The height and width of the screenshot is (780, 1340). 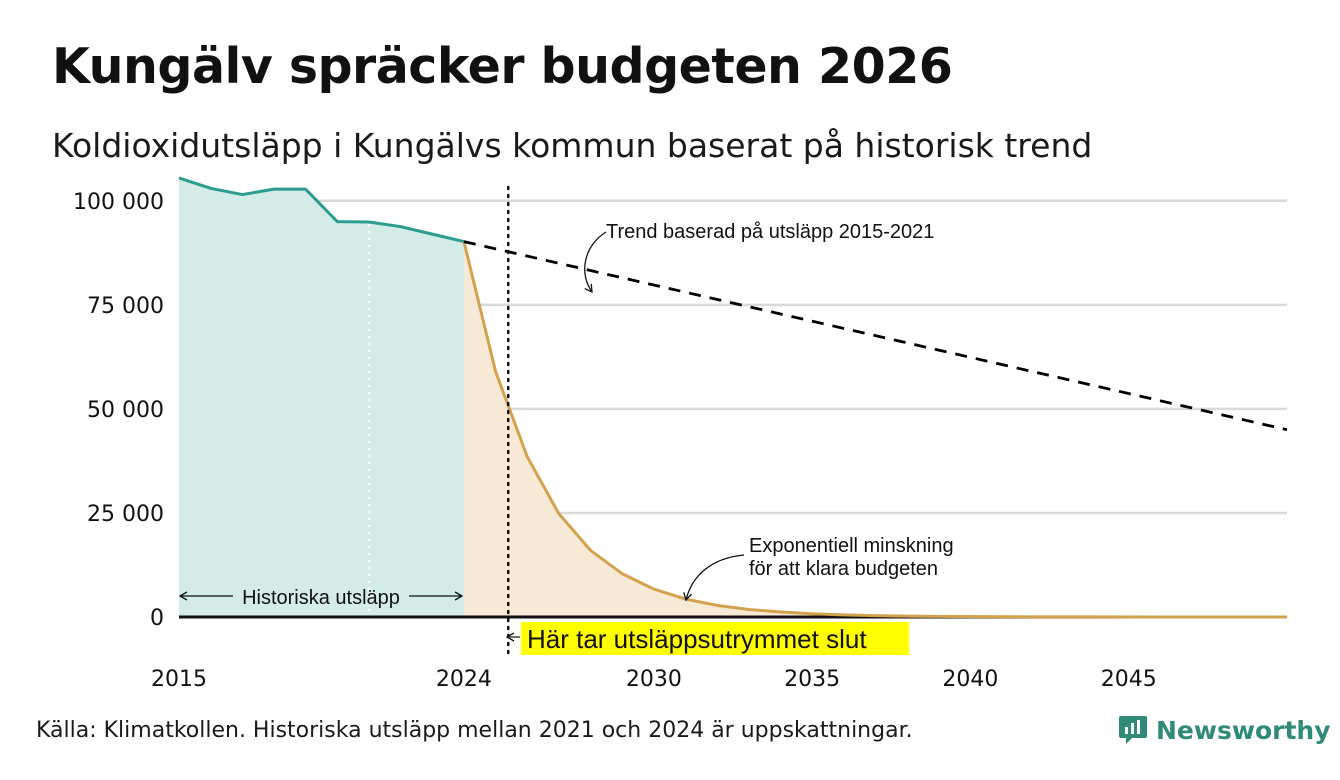 What do you see at coordinates (595, 262) in the screenshot?
I see `trend-annotation-arrow` at bounding box center [595, 262].